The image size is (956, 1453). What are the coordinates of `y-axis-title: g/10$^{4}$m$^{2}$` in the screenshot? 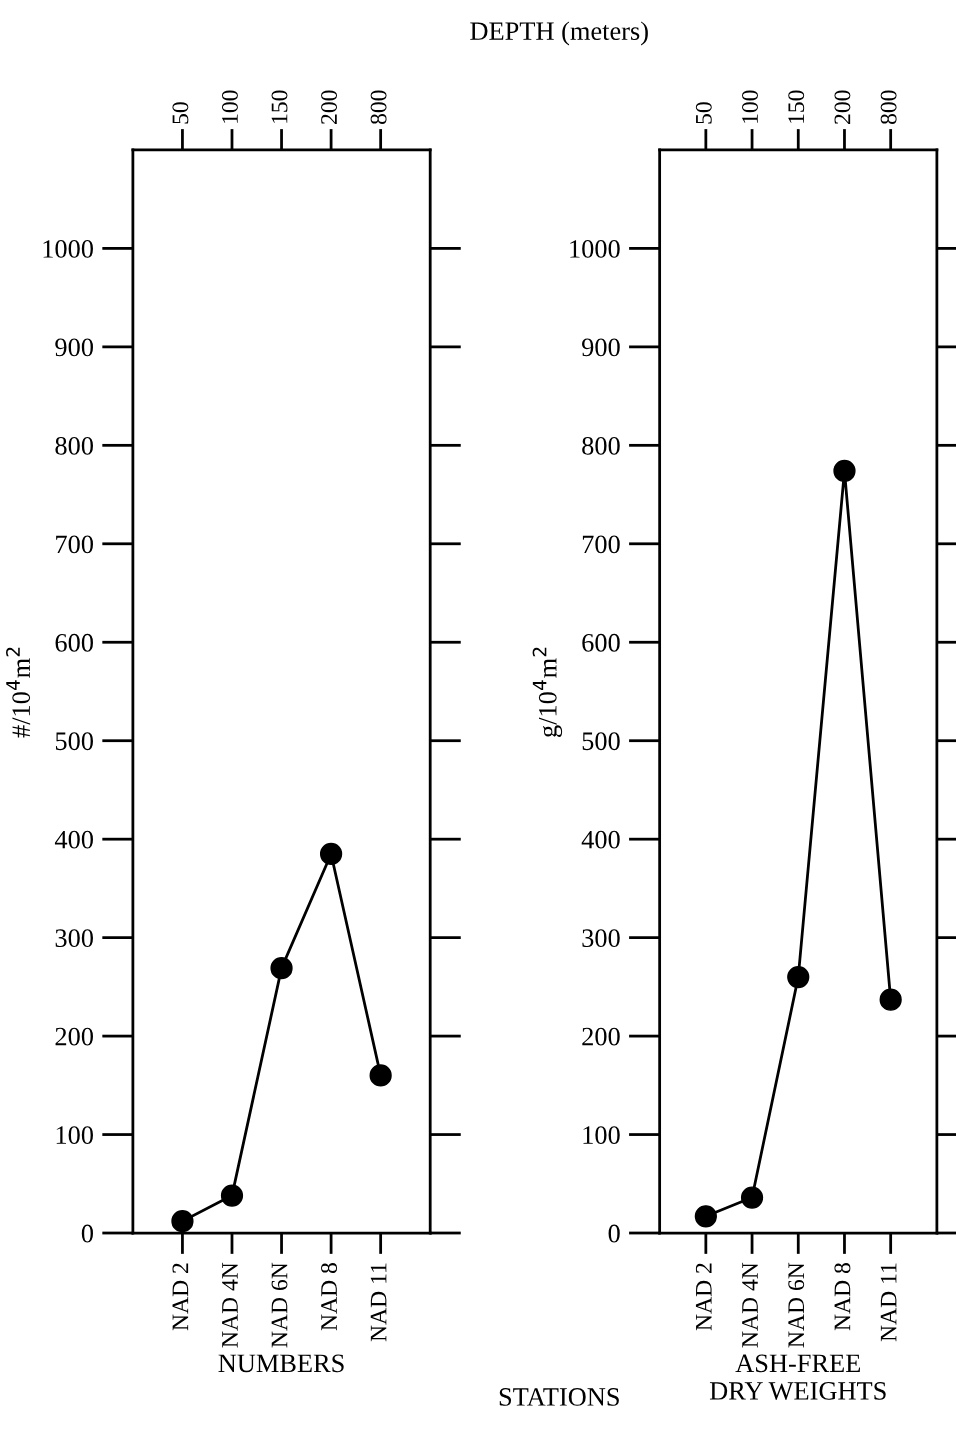 It's located at (547, 692).